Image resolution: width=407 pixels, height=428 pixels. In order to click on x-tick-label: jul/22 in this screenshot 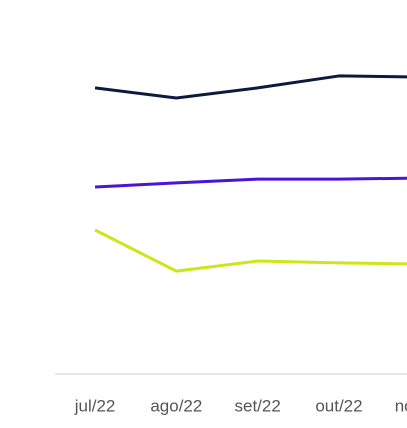, I will do `click(95, 405)`.